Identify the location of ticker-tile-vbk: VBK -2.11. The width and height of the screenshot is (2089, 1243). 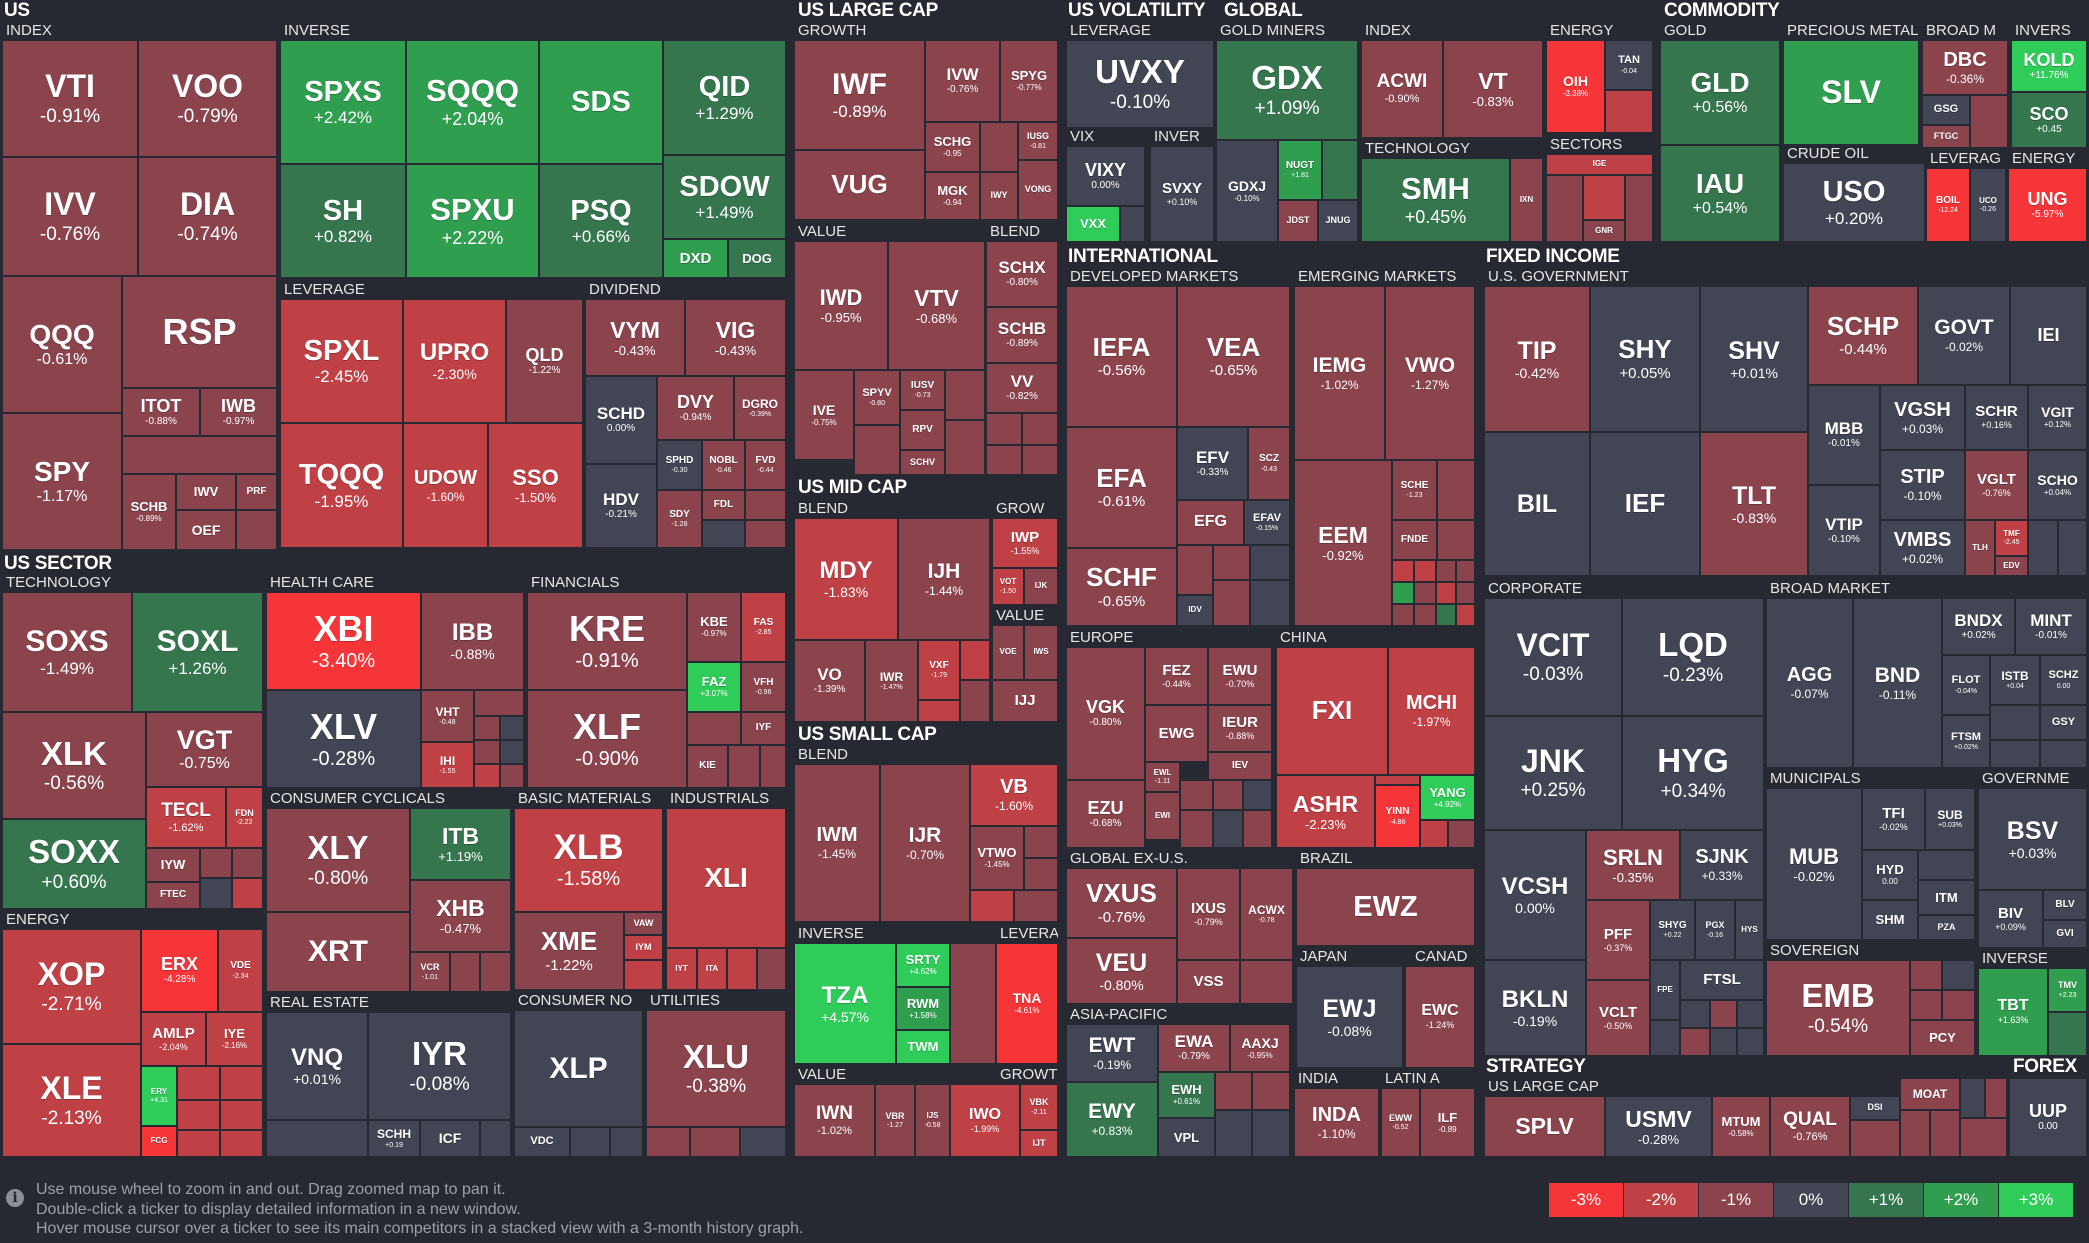
(1039, 1107).